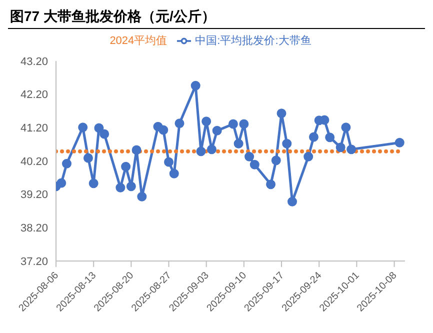 The image size is (433, 333). What do you see at coordinates (34, 228) in the screenshot?
I see `y-tick-label: 38.20` at bounding box center [34, 228].